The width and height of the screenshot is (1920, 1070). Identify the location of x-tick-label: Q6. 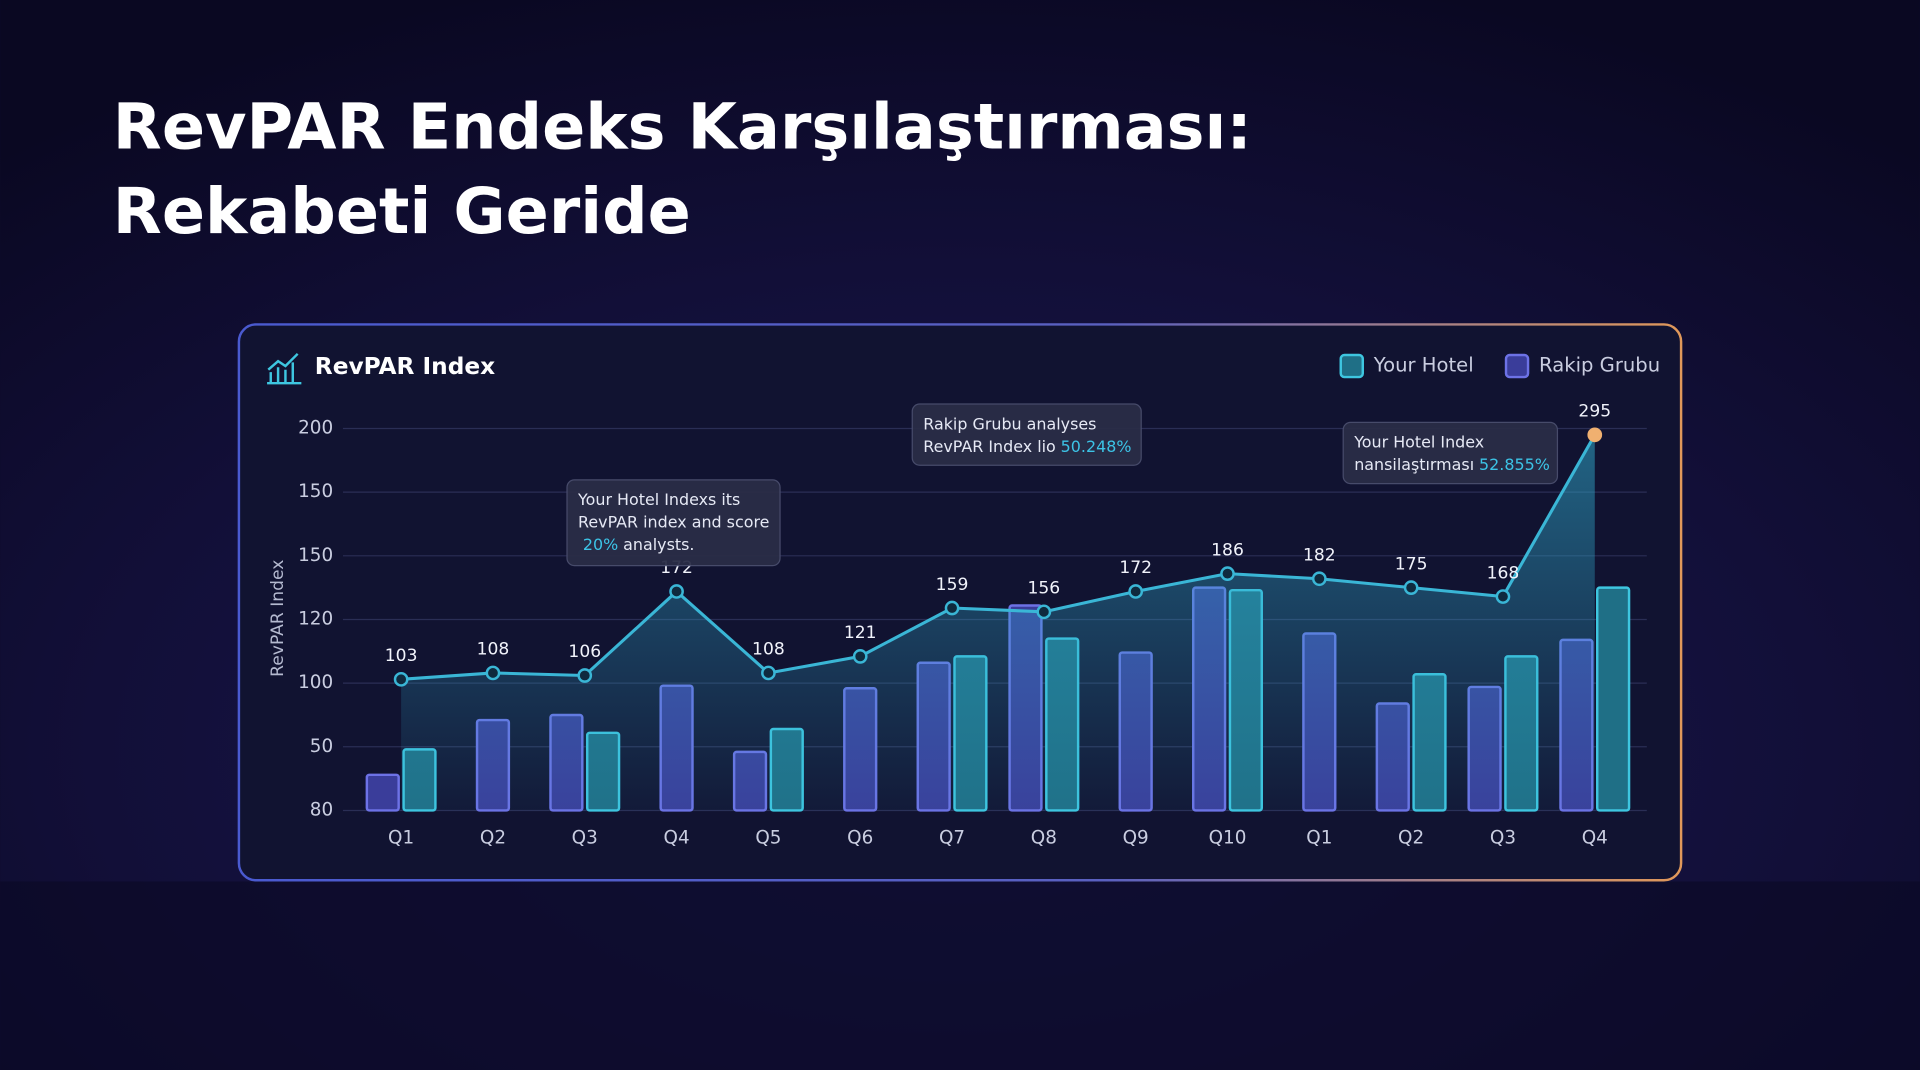
(860, 838).